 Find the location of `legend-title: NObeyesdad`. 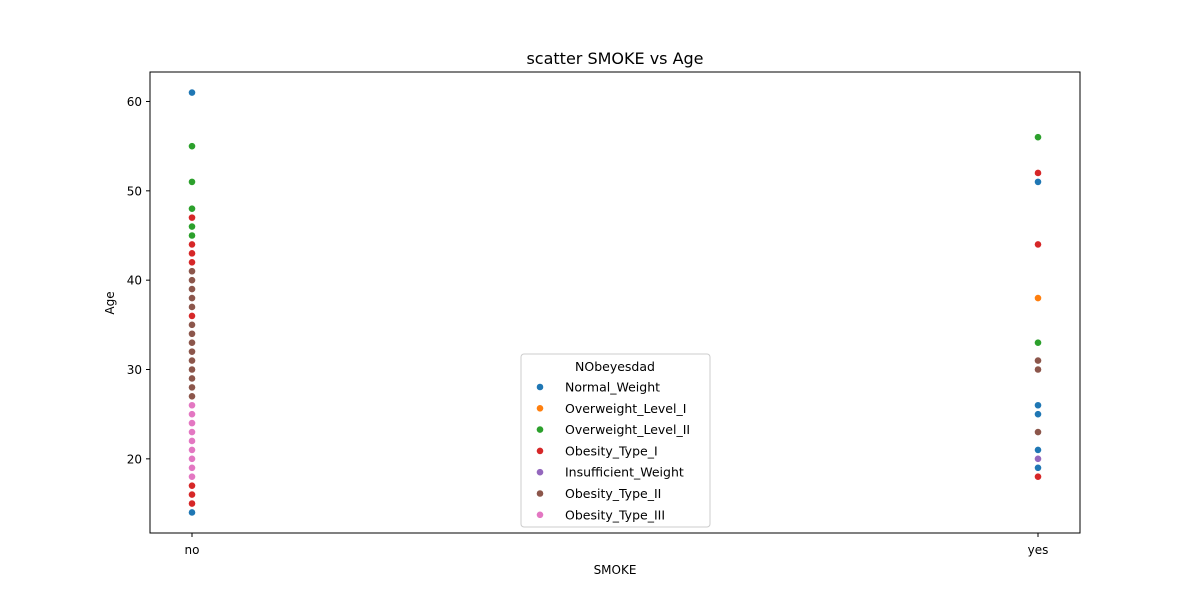

legend-title: NObeyesdad is located at coordinates (615, 366).